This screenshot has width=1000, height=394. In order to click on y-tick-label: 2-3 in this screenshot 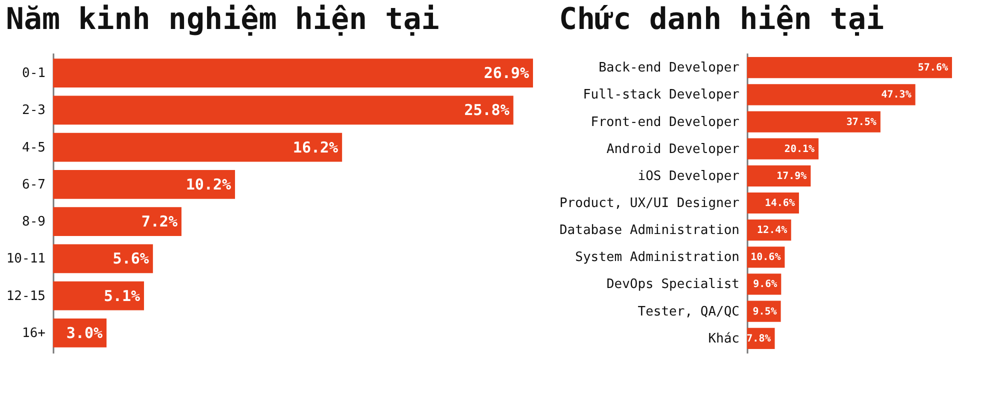, I will do `click(34, 110)`.